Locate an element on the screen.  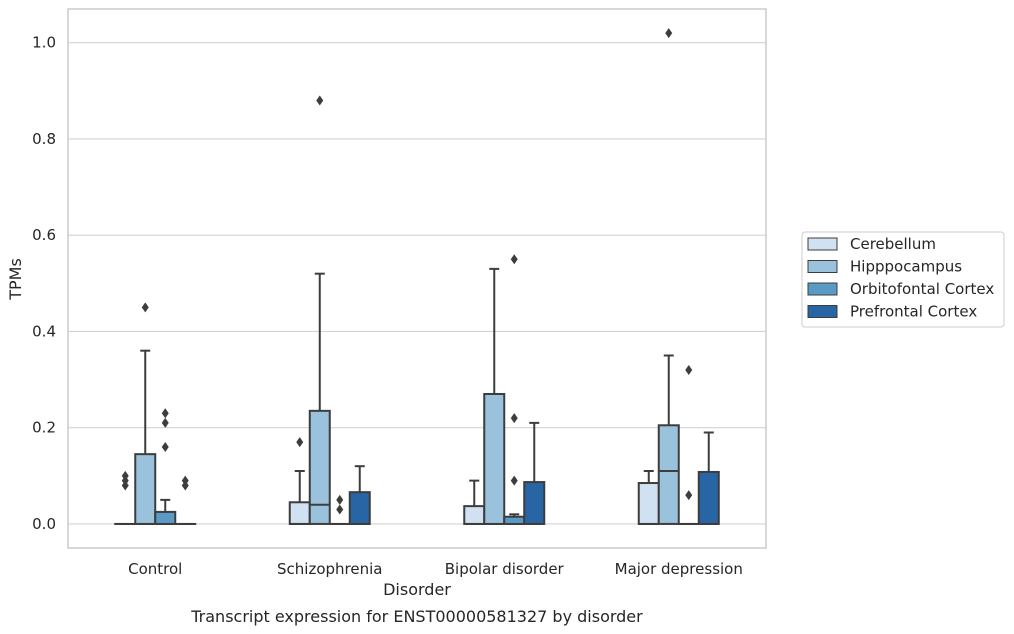
x-tick-label: Bipolar disorder is located at coordinates (505, 569).